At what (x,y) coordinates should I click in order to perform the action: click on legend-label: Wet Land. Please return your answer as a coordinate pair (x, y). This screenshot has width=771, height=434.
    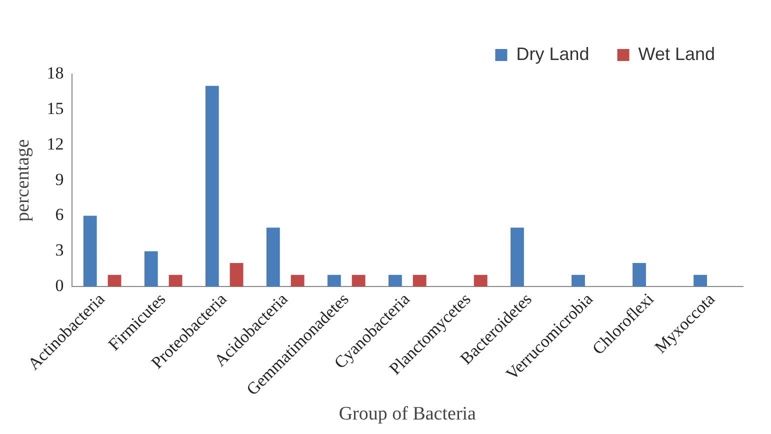
    Looking at the image, I should click on (677, 54).